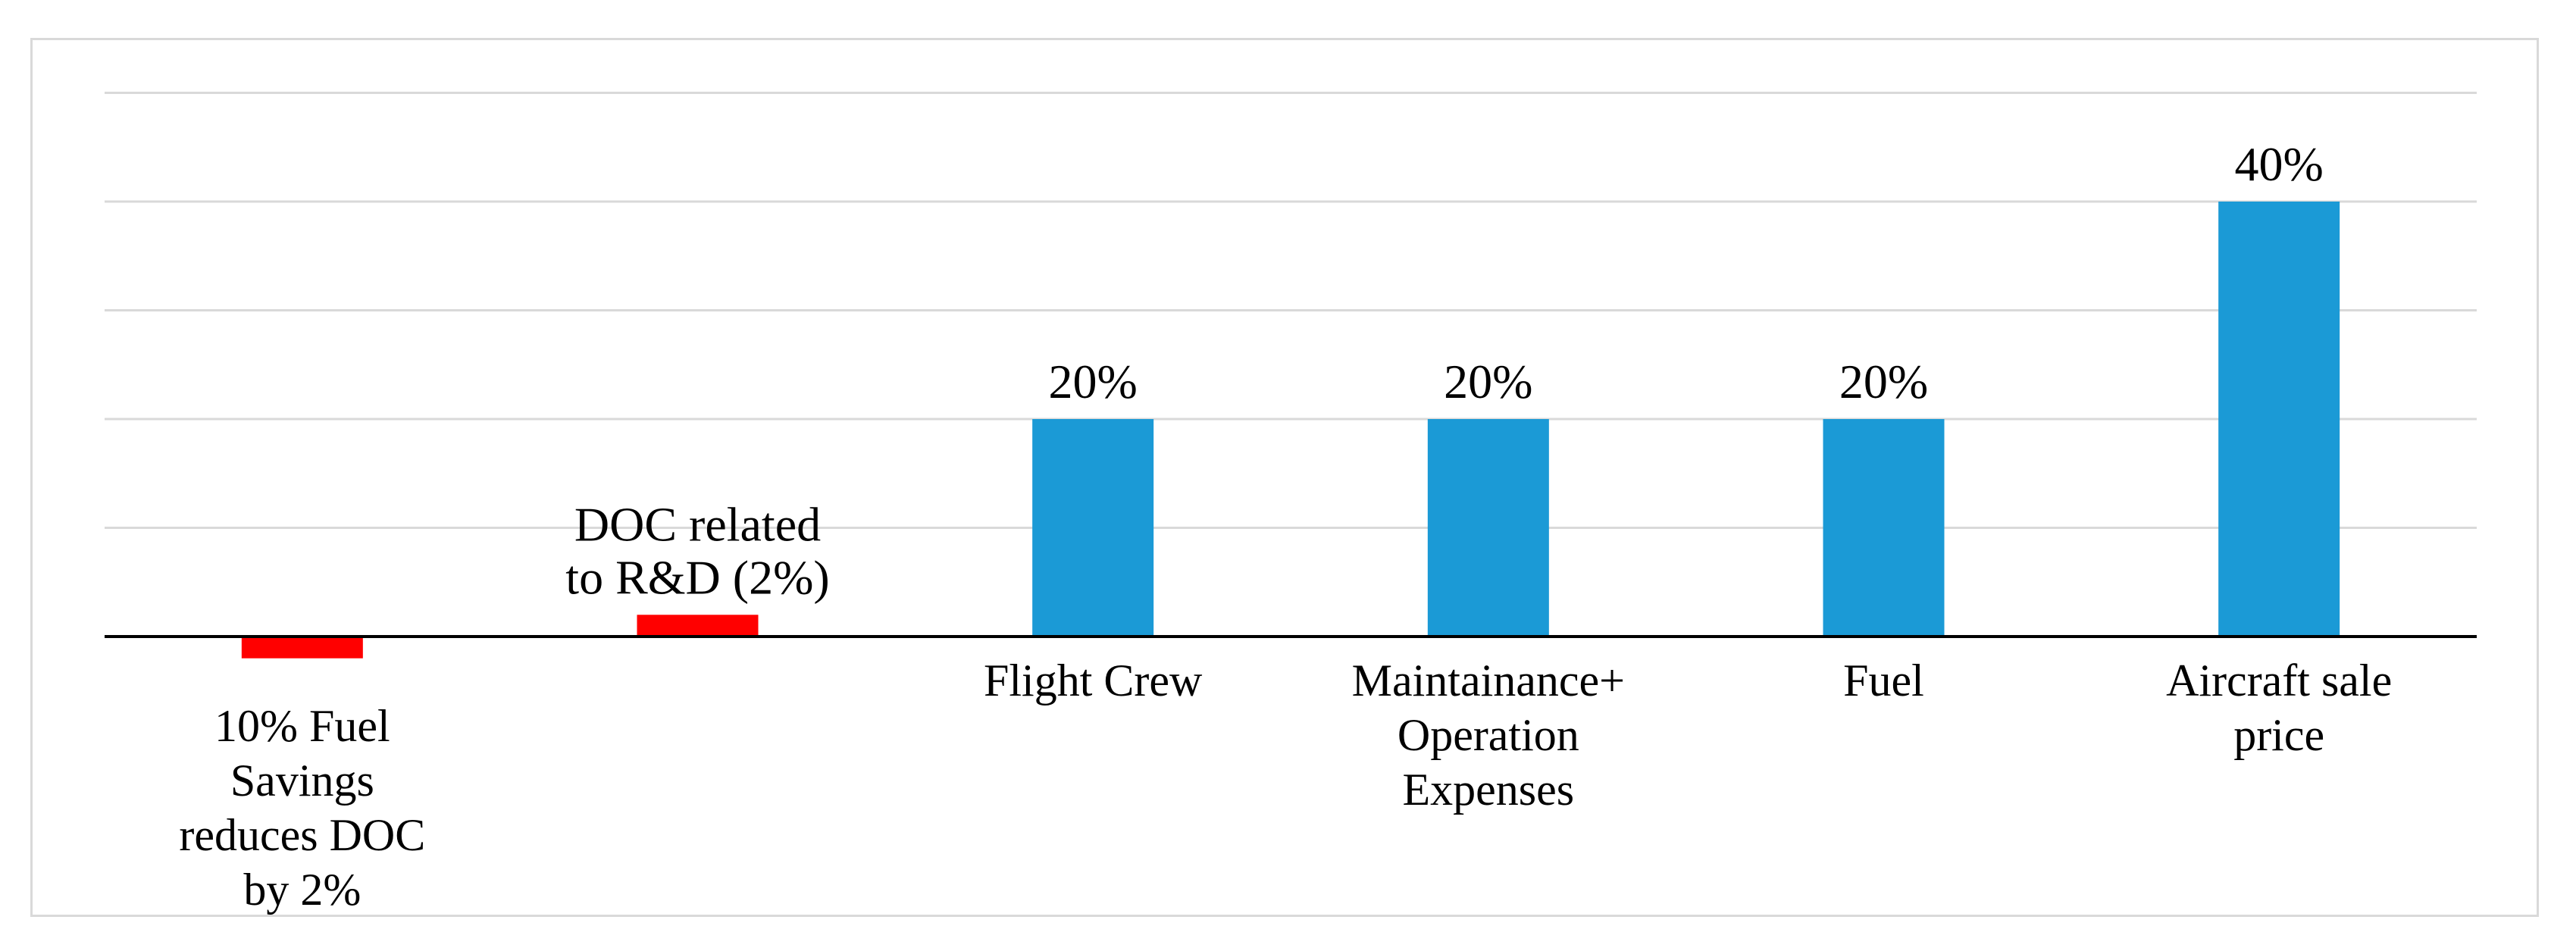  I want to click on category-label-0-0: 10% Fuel, so click(302, 726).